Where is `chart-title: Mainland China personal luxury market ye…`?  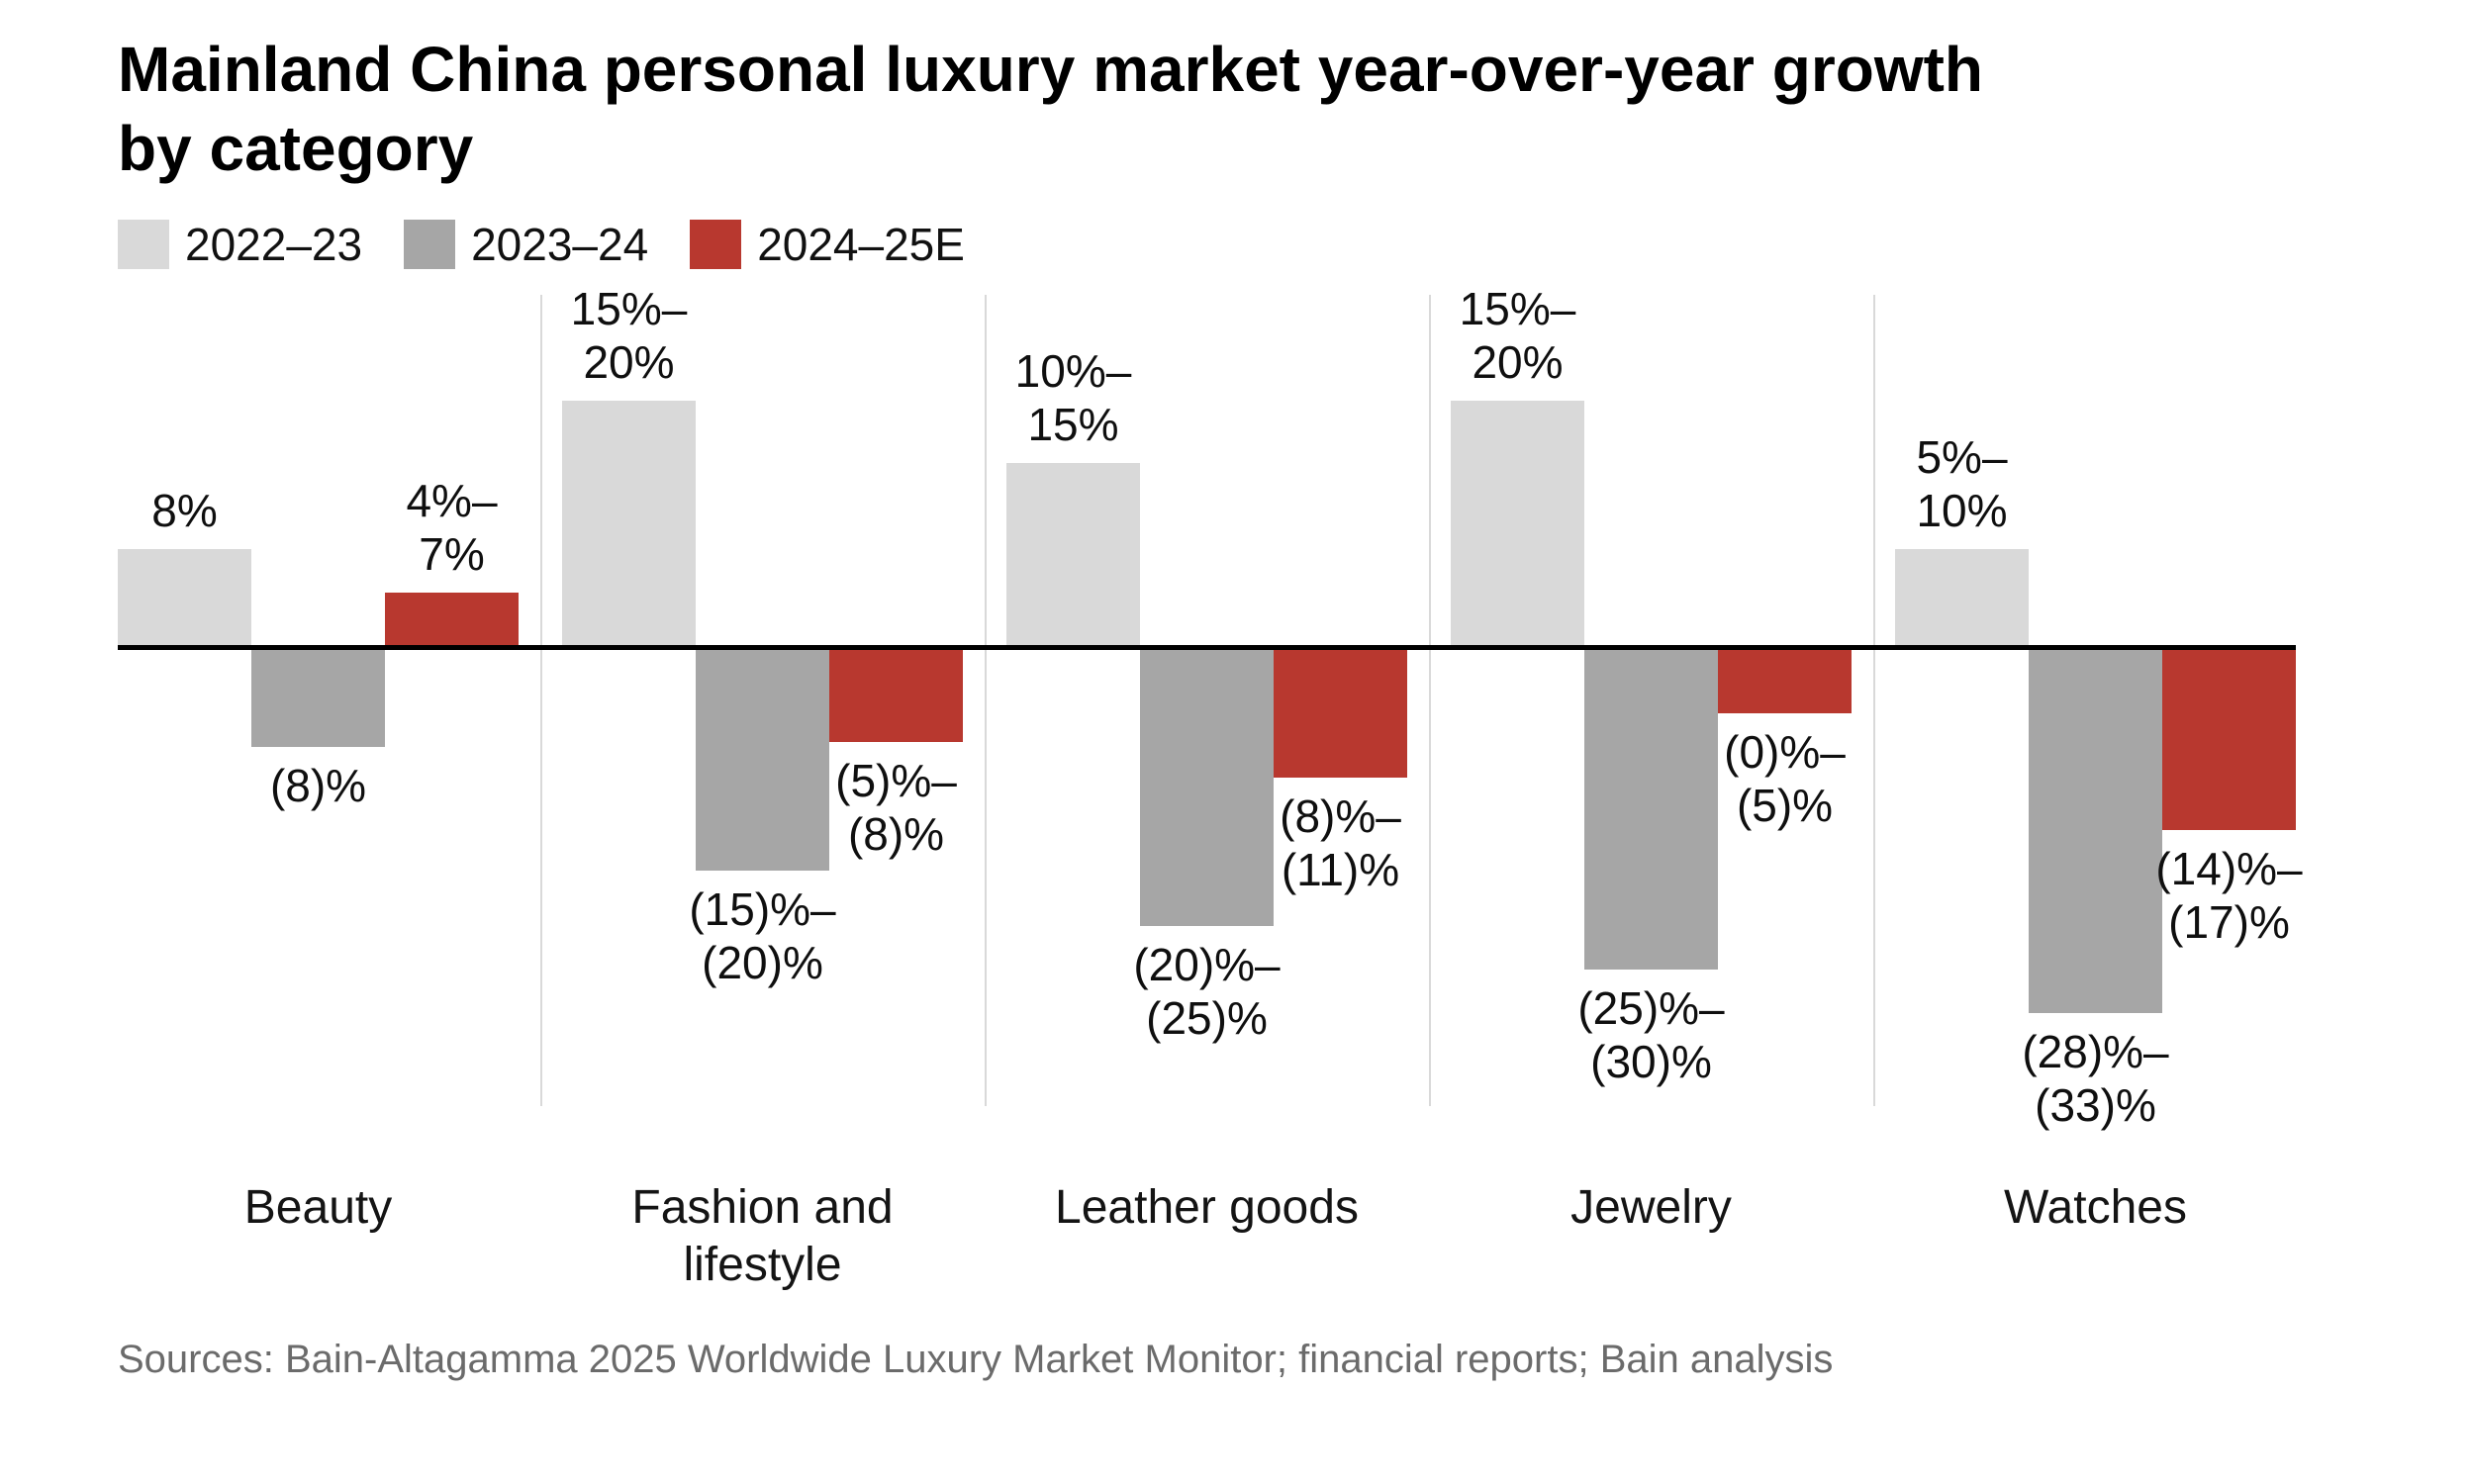 chart-title: Mainland China personal luxury market ye… is located at coordinates (1050, 109).